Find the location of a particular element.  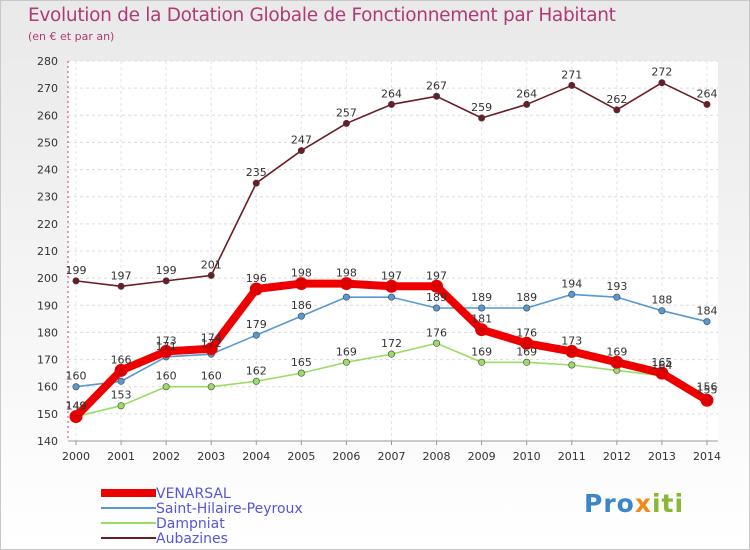

data-label: 171 is located at coordinates (166, 346).